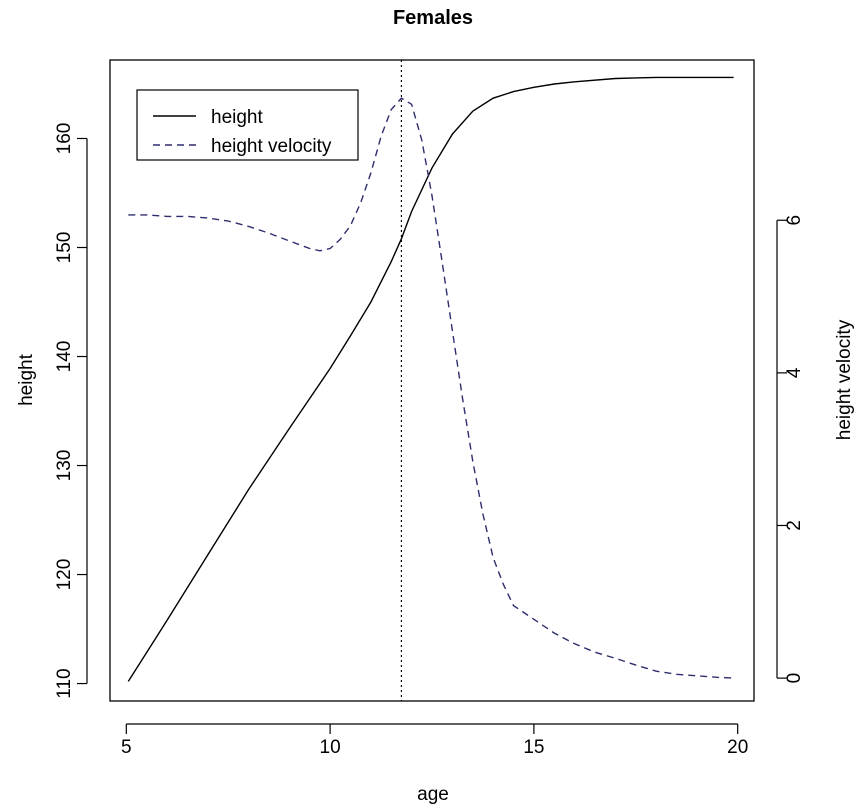  Describe the element at coordinates (26, 379) in the screenshot. I see `y-axis-title-left: height` at that location.